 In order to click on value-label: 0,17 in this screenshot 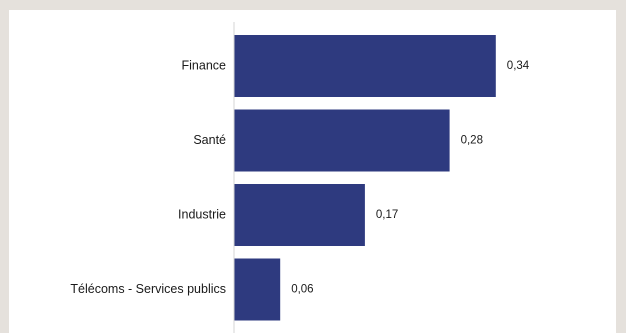, I will do `click(387, 215)`.